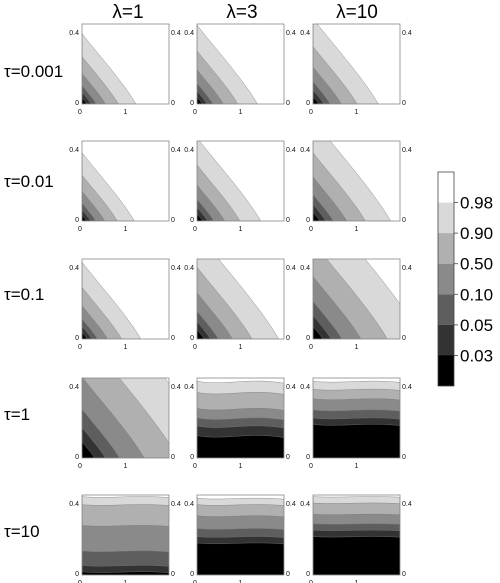  I want to click on colorbar-frame, so click(446, 279).